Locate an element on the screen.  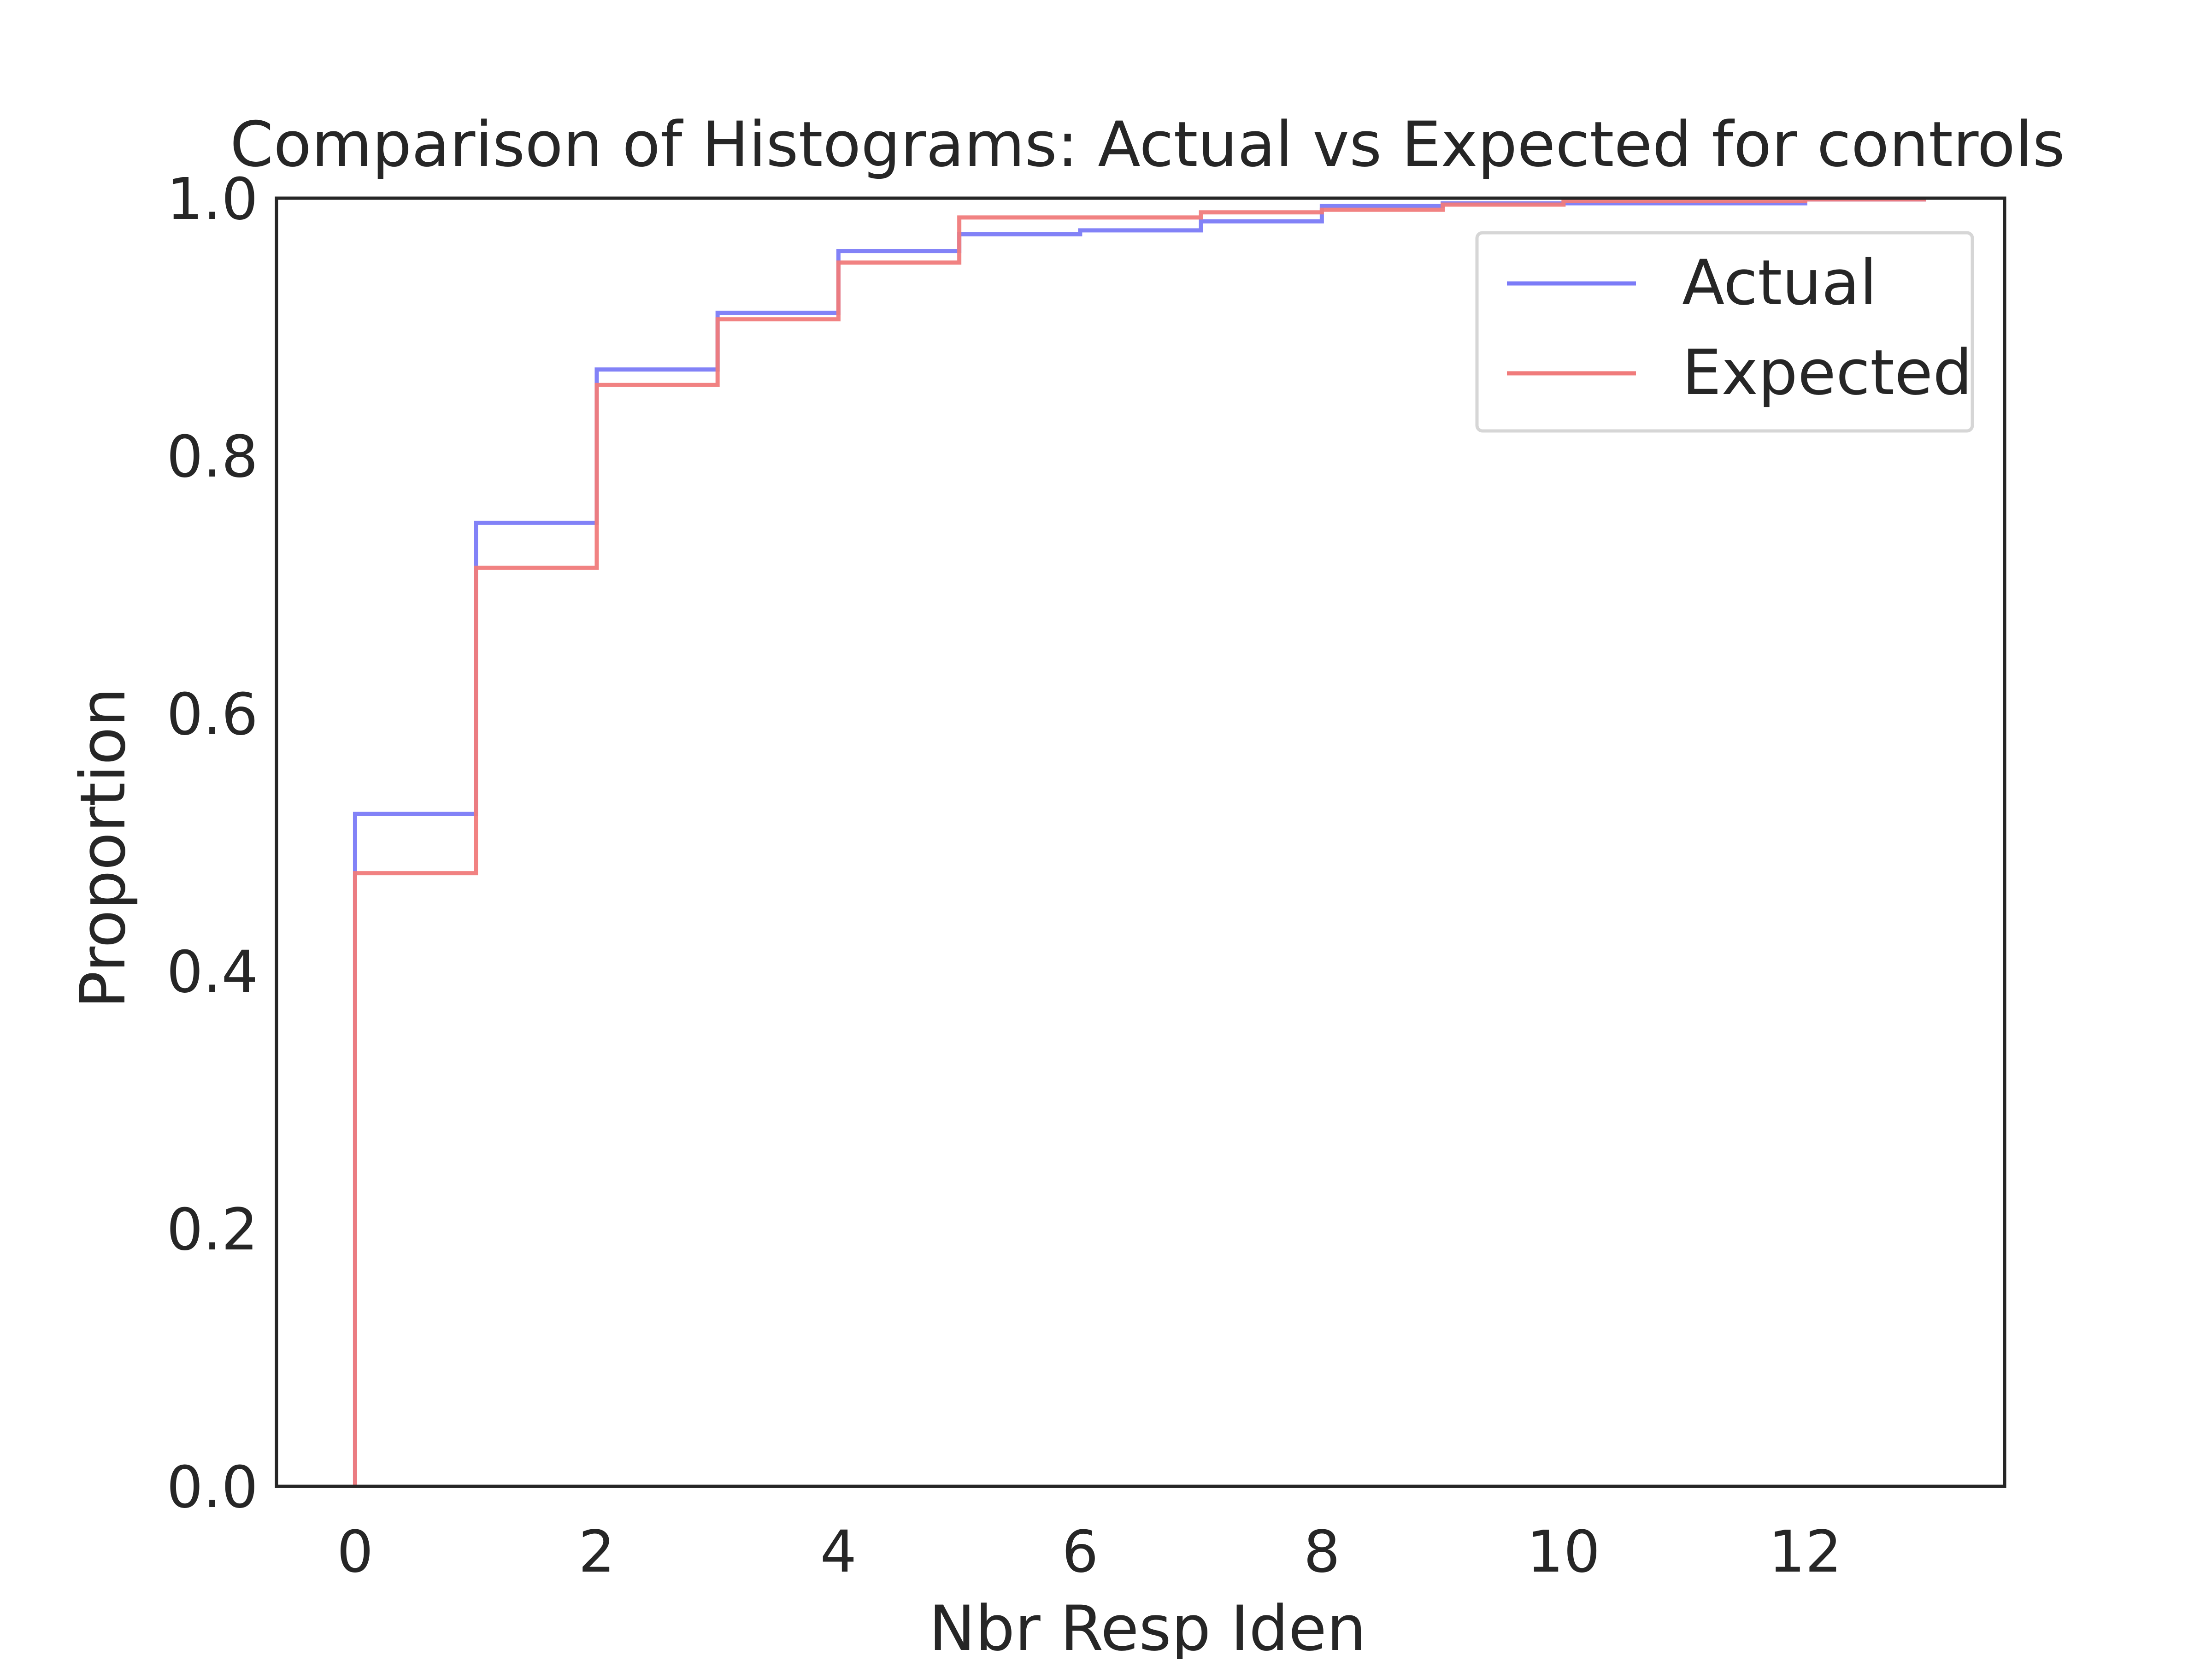
y-tick-label: 0.4 is located at coordinates (212, 972).